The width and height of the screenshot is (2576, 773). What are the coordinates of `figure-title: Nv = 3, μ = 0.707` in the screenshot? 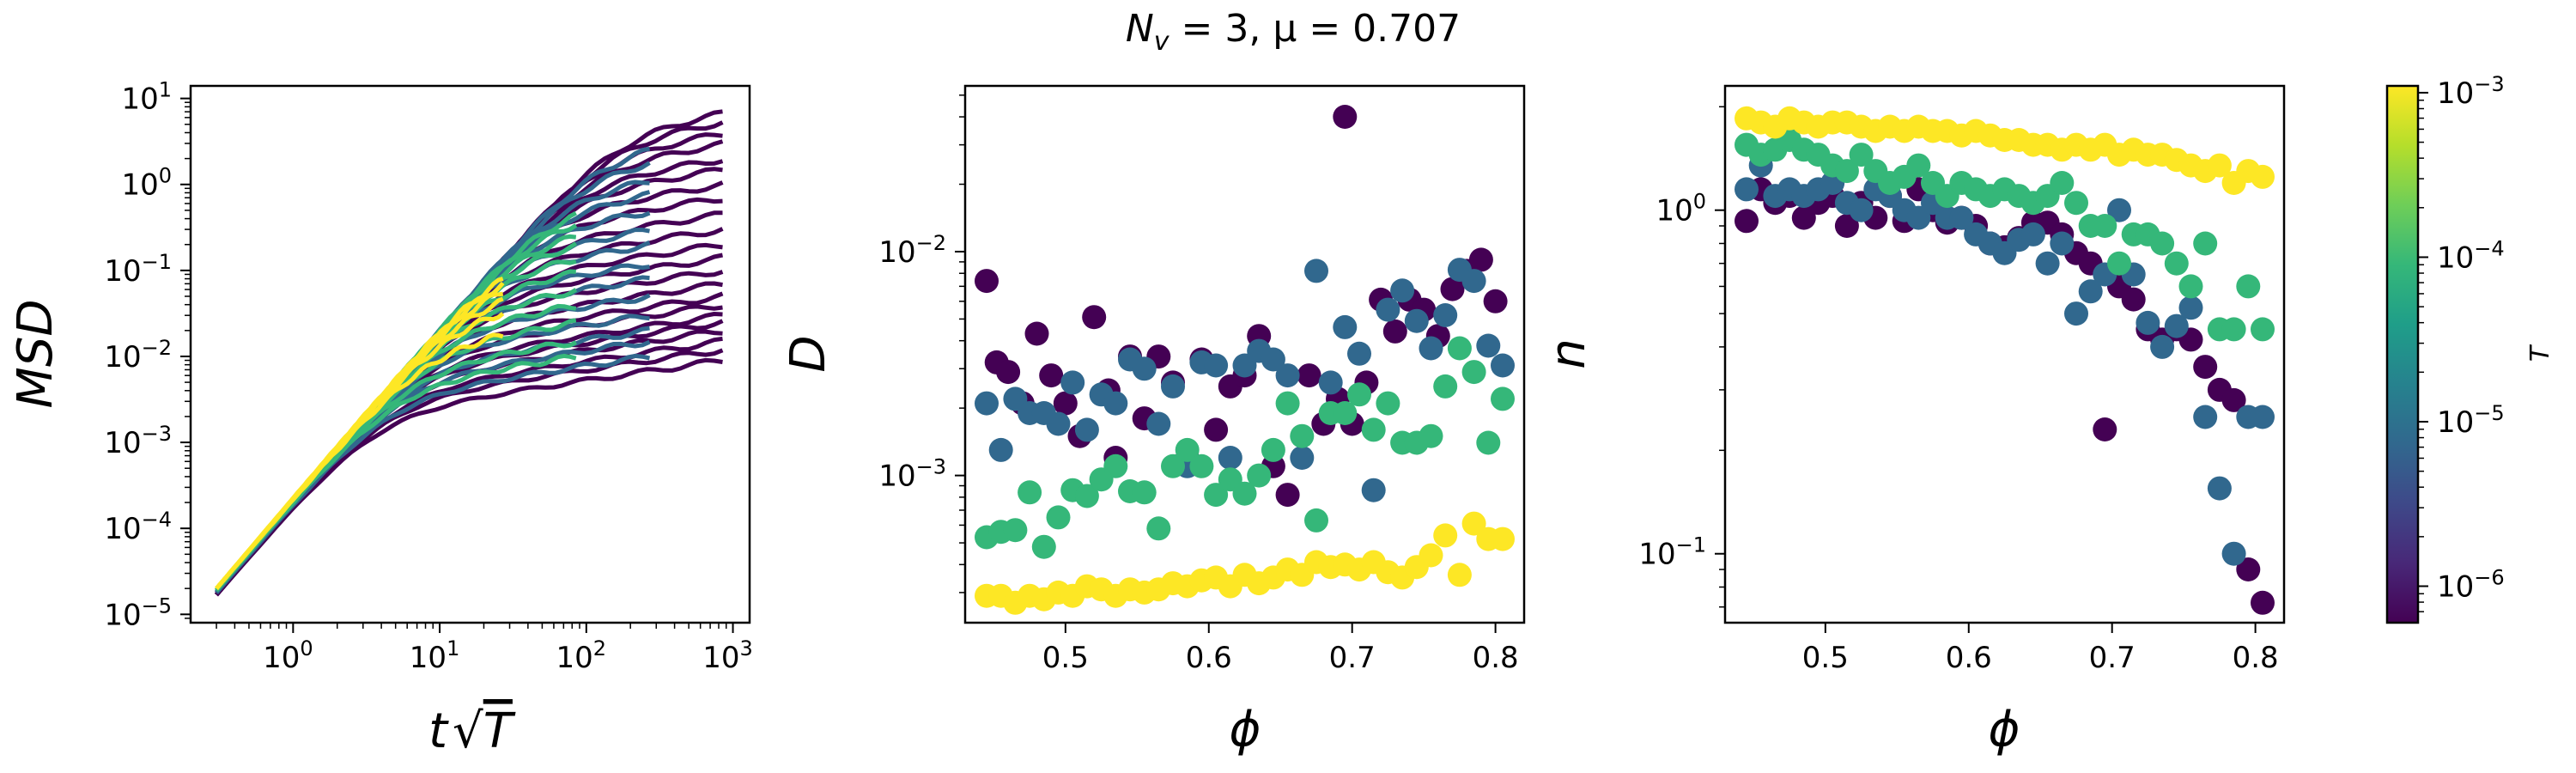 It's located at (1294, 32).